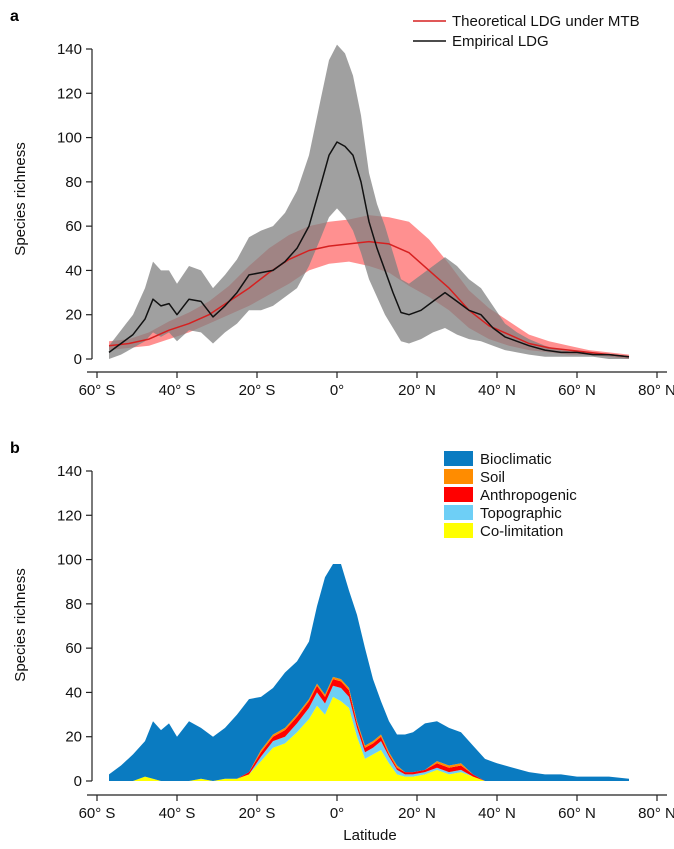  I want to click on a-y-tick-label: 20, so click(73, 315).